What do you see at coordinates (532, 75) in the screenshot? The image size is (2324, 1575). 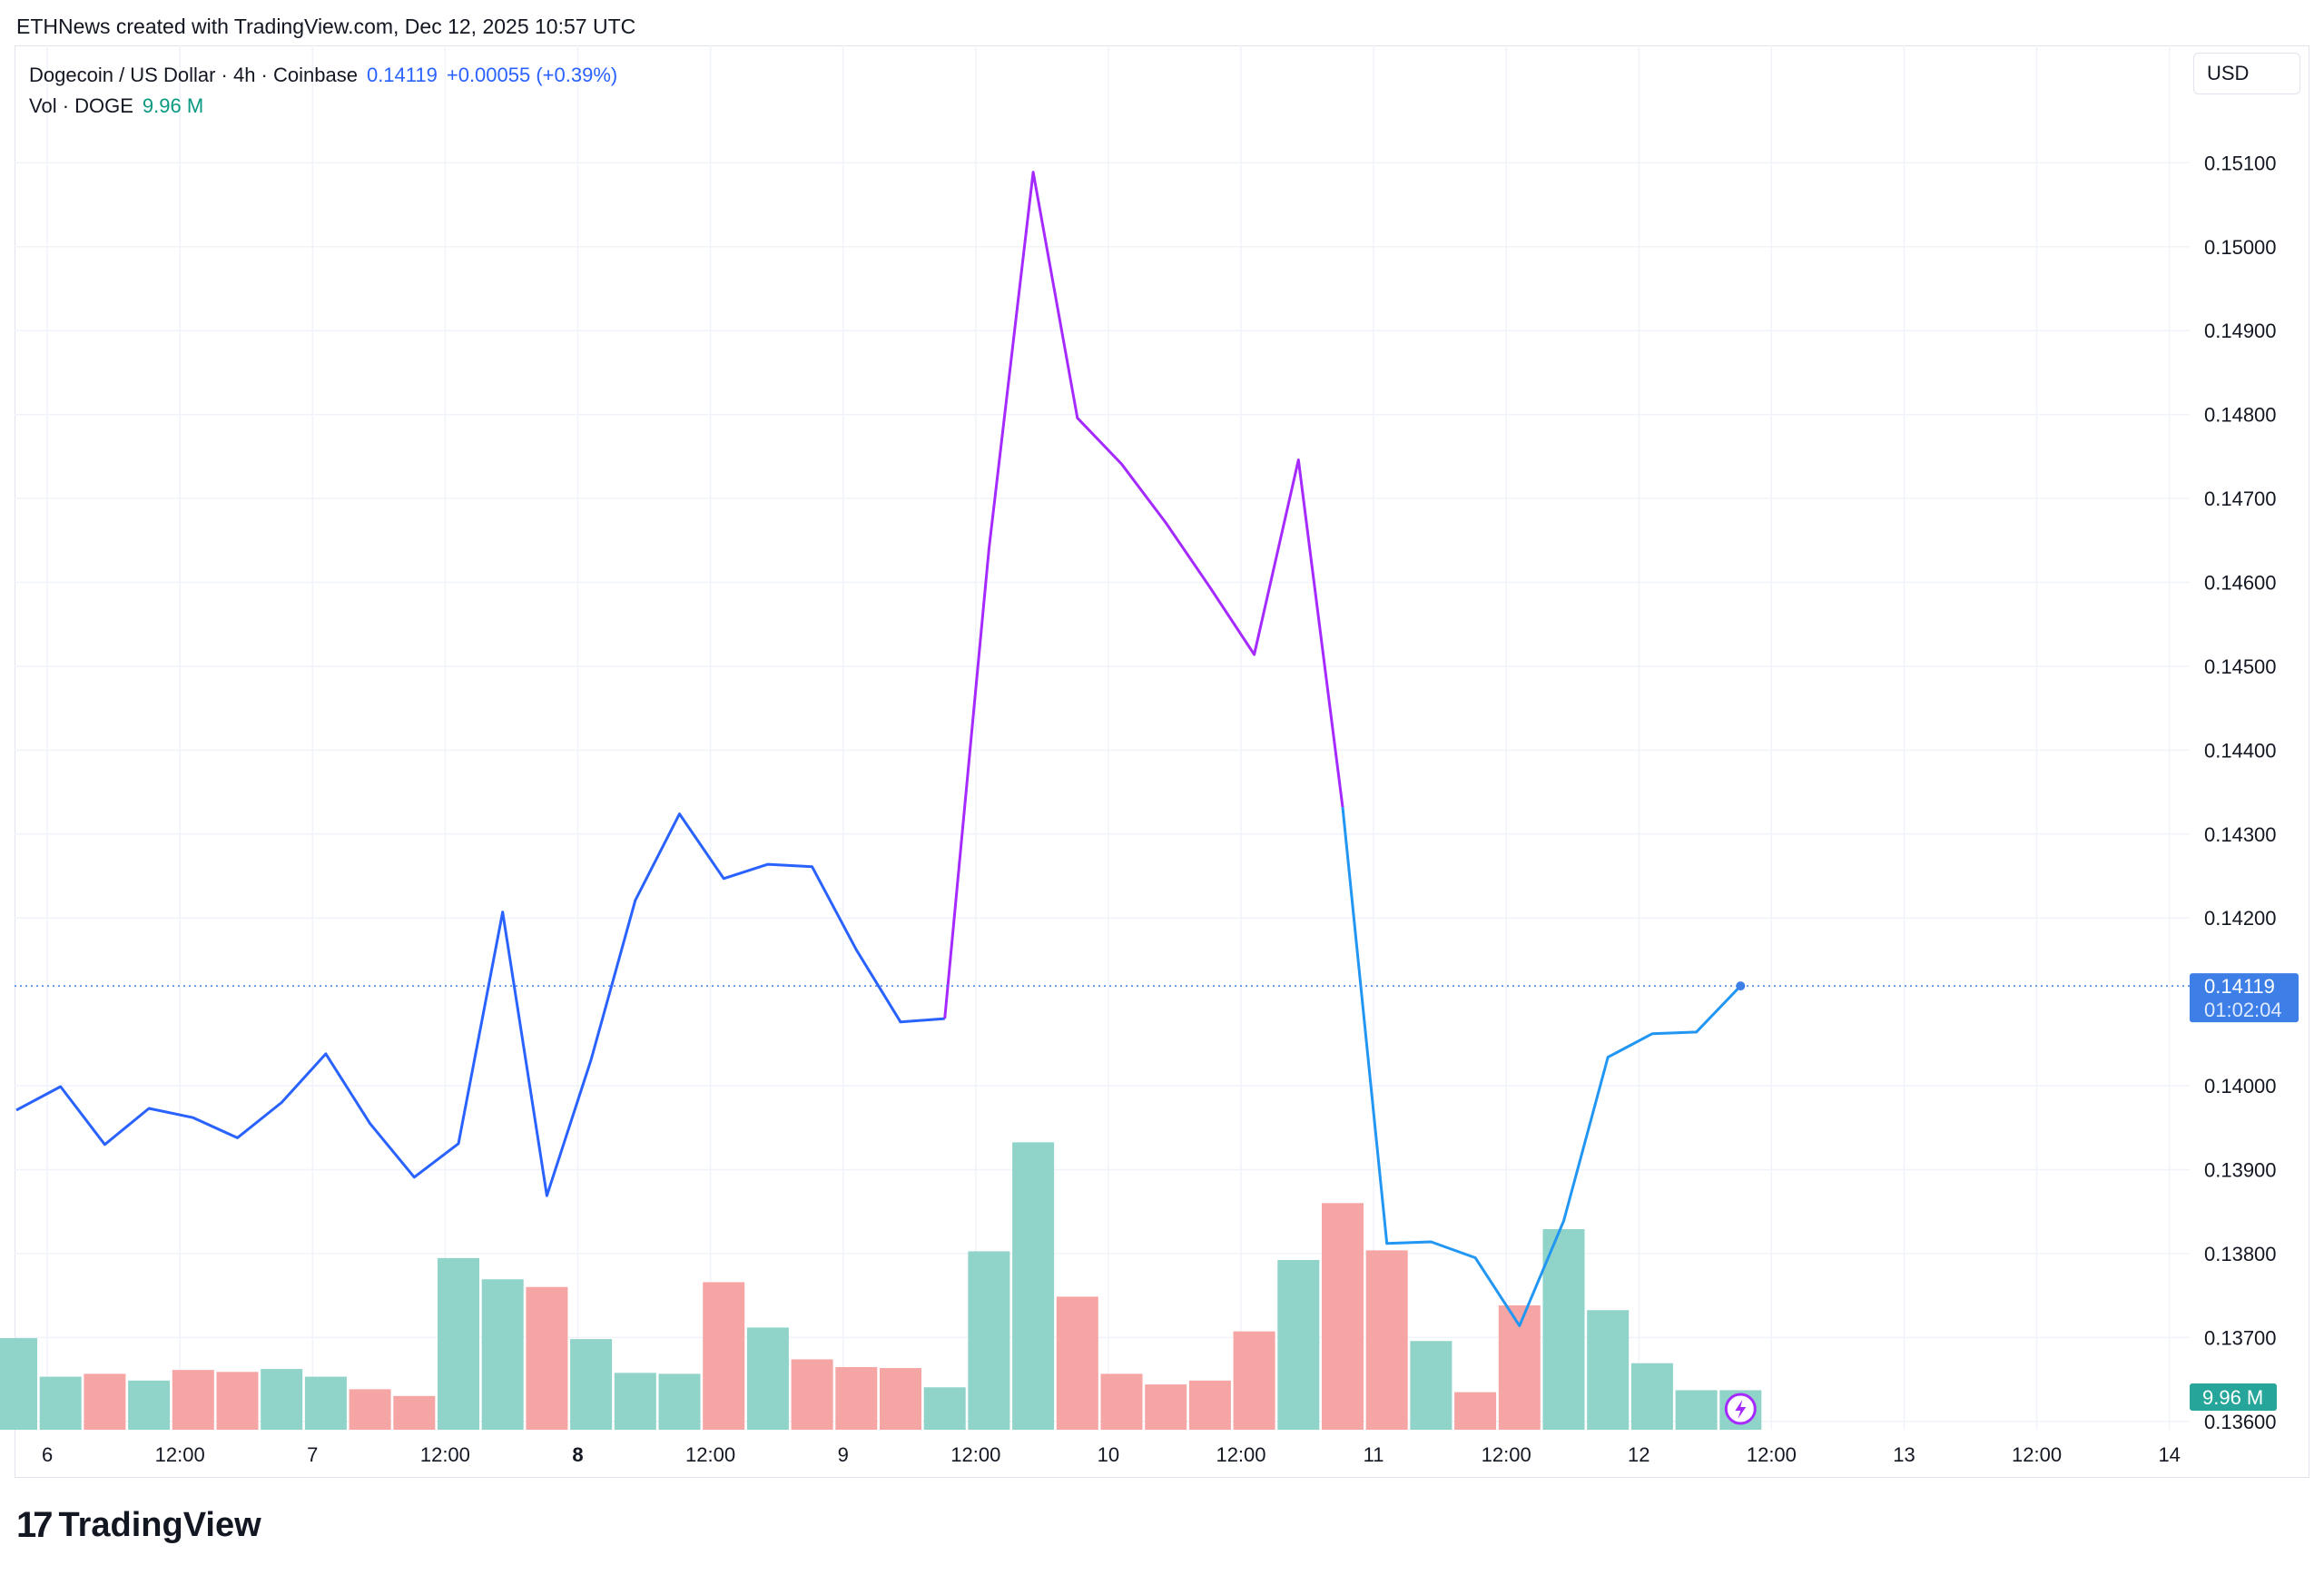 I see `price-change: +0.00055 (+0.39%)` at bounding box center [532, 75].